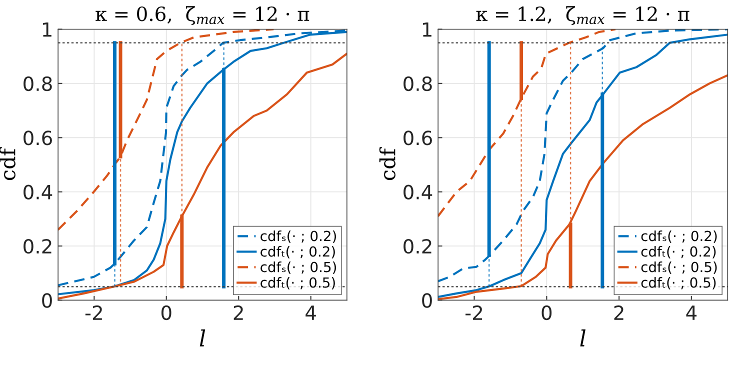 Image resolution: width=735 pixels, height=380 pixels. What do you see at coordinates (387, 163) in the screenshot?
I see `y-axis-title: cdf` at bounding box center [387, 163].